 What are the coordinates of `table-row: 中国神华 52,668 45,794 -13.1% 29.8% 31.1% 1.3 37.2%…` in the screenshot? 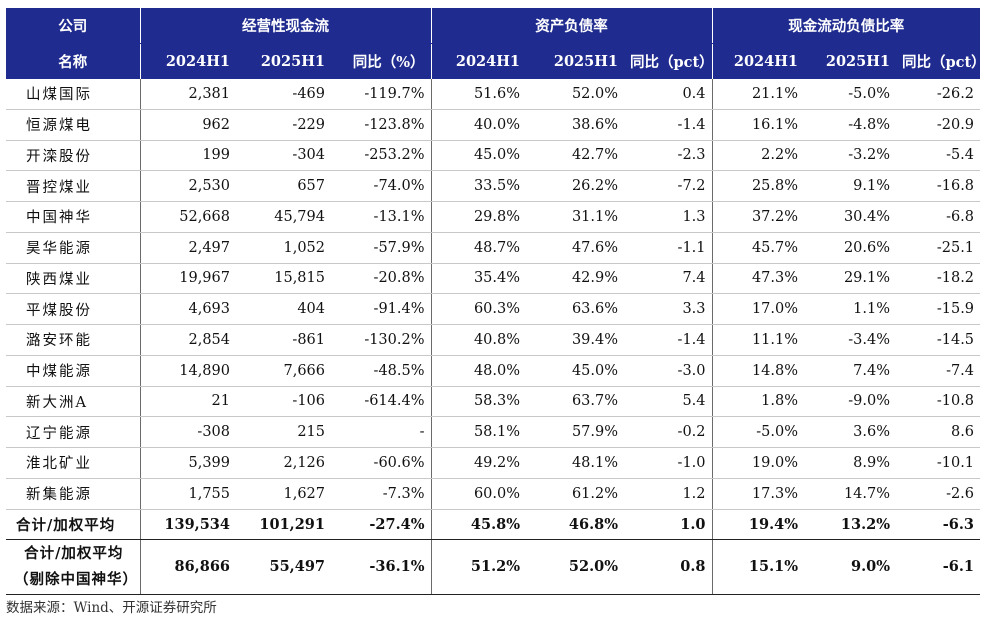 It's located at (493, 217).